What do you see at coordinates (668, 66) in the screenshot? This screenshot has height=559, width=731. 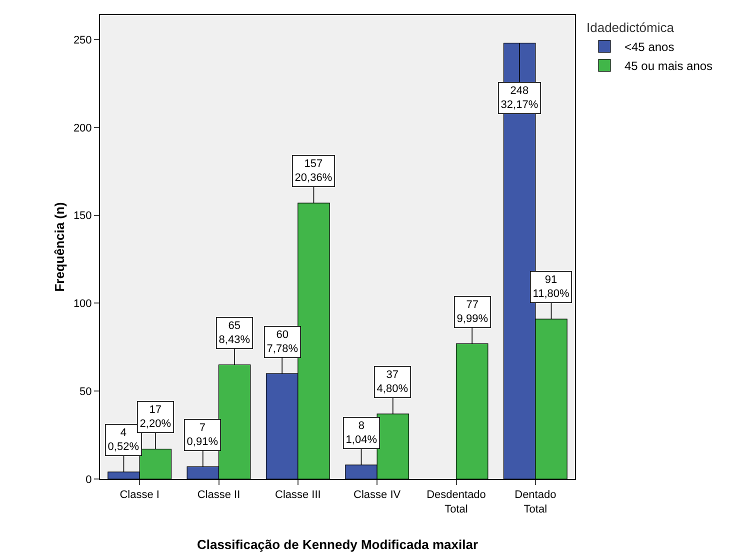 I see `legend-label: 45 ou mais anos` at bounding box center [668, 66].